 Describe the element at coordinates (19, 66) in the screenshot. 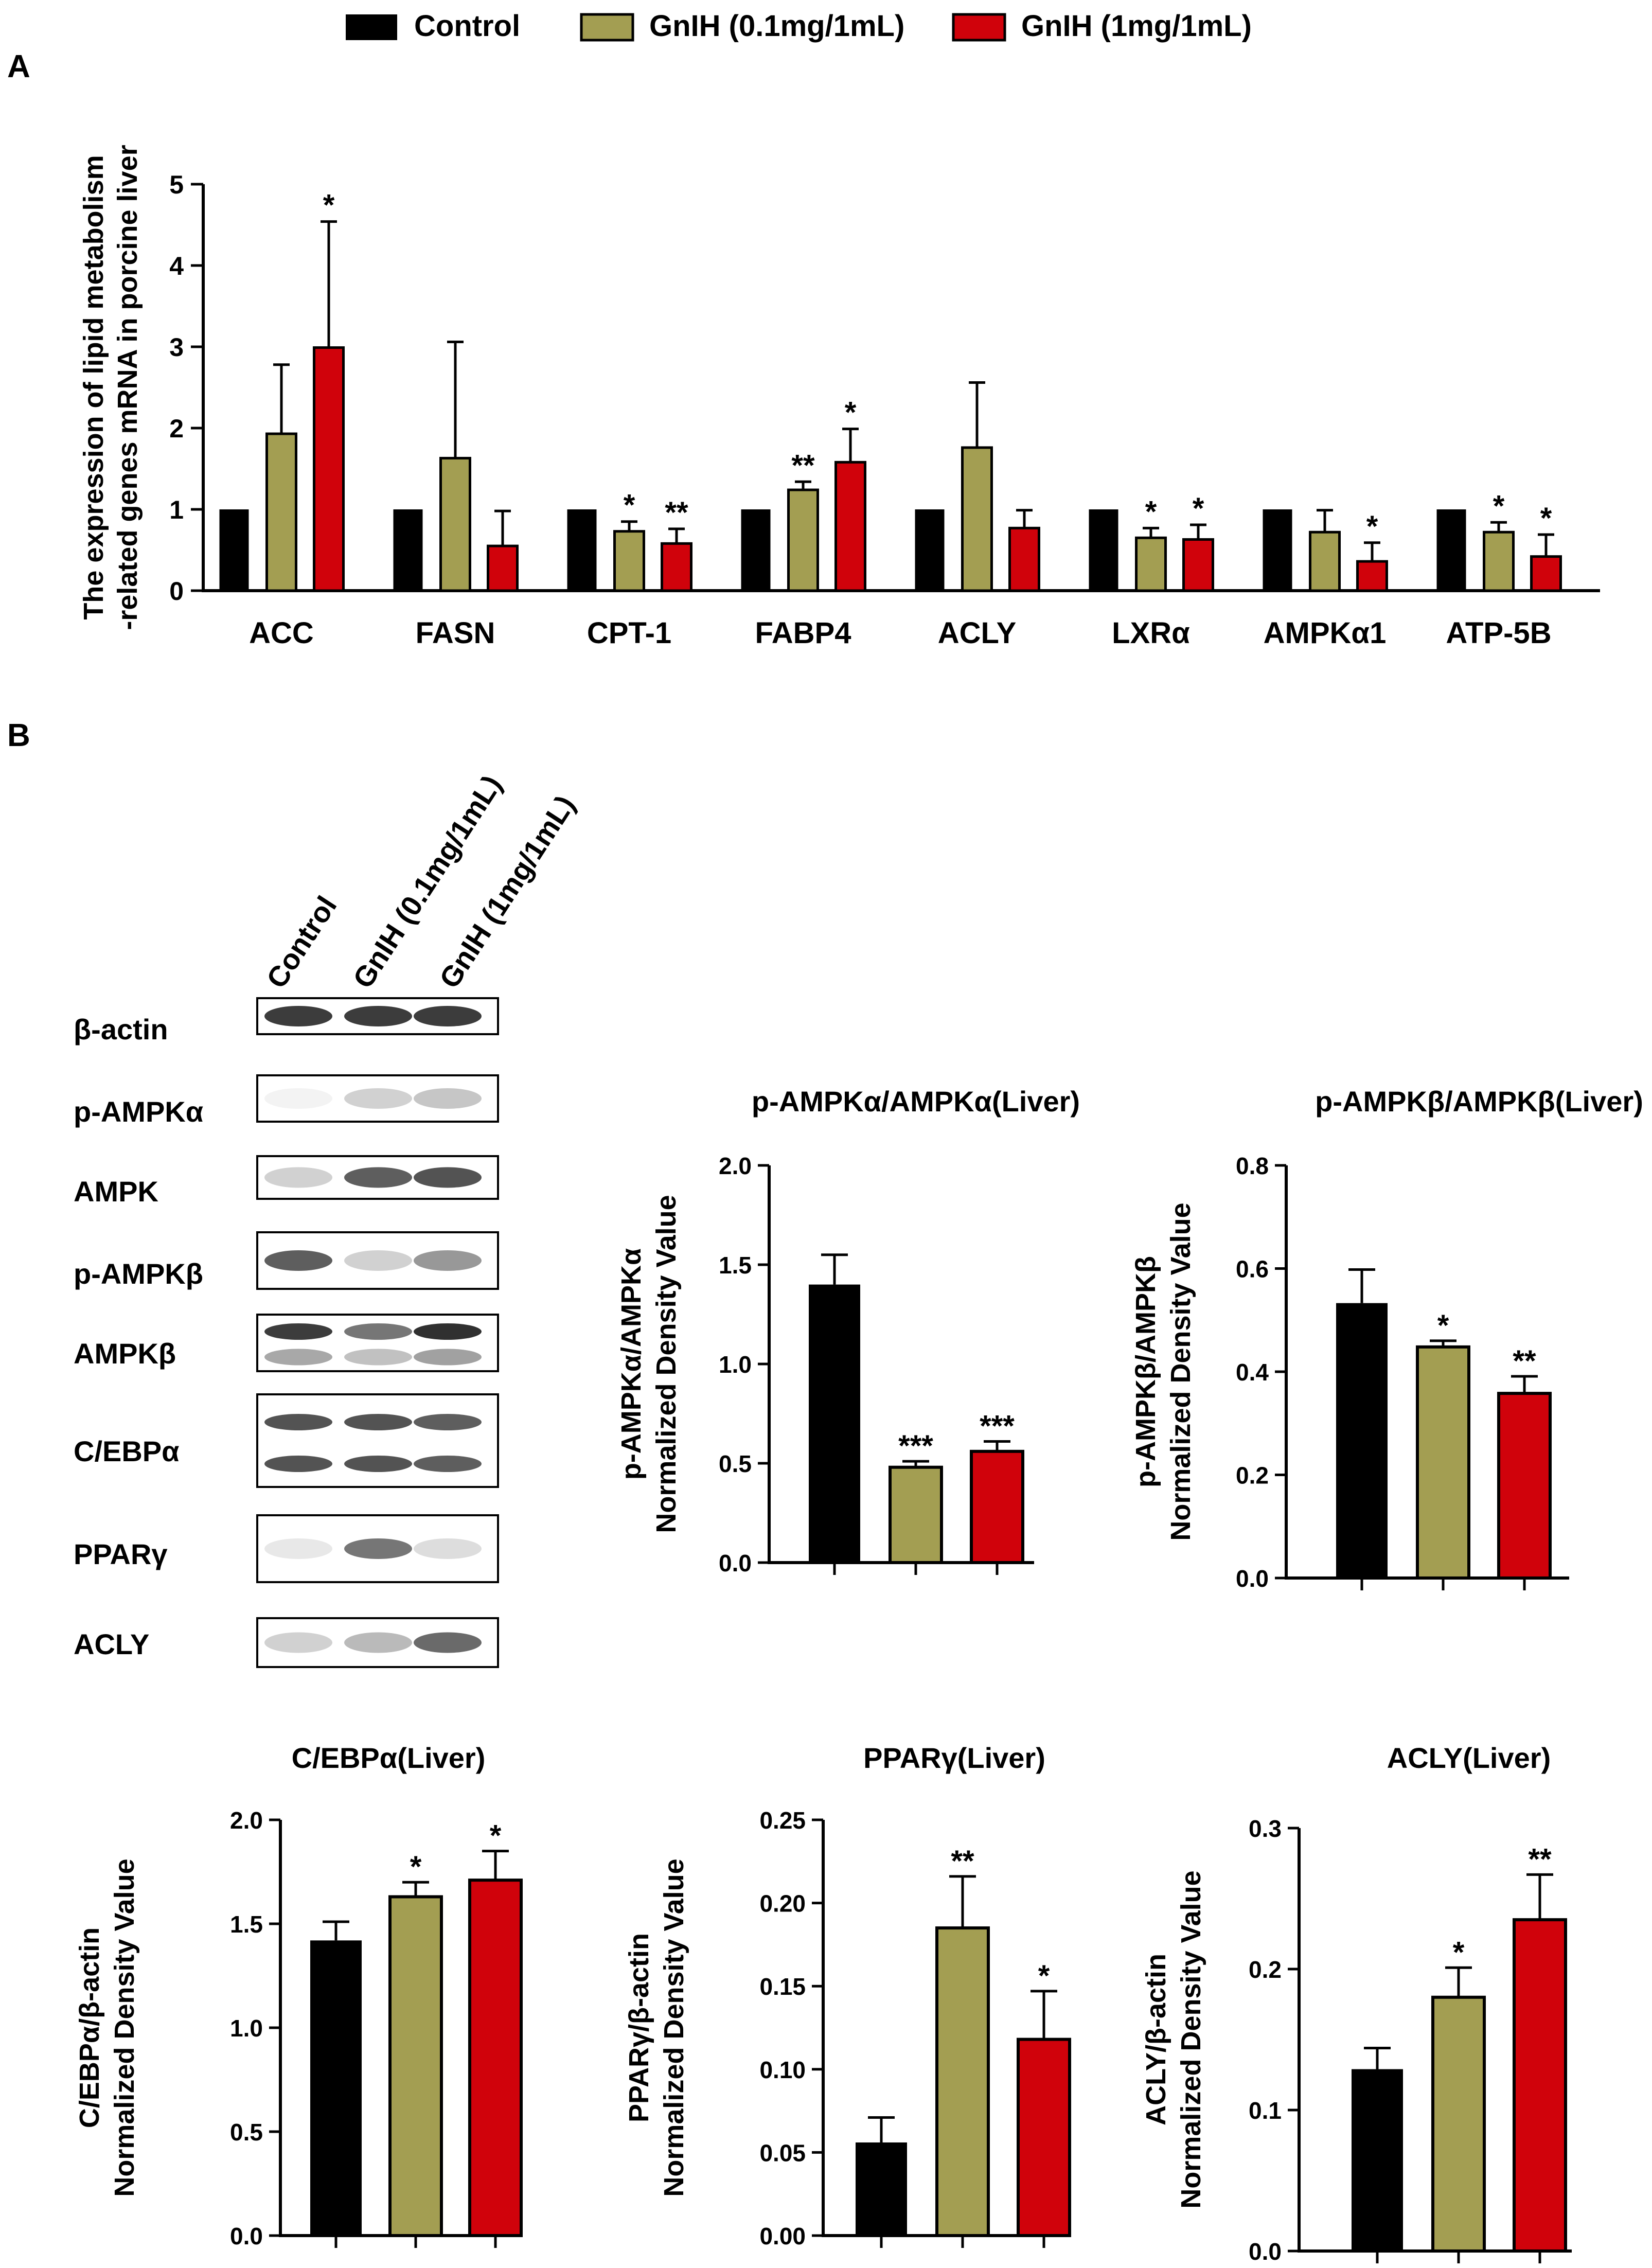

I see `panel-label-a: A` at that location.